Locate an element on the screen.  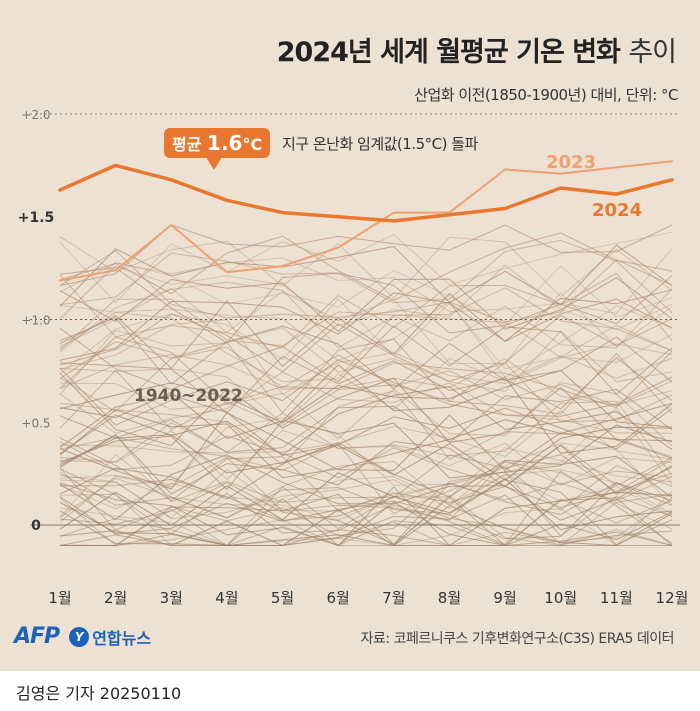
historical-range-label: 1940~2022 is located at coordinates (188, 396).